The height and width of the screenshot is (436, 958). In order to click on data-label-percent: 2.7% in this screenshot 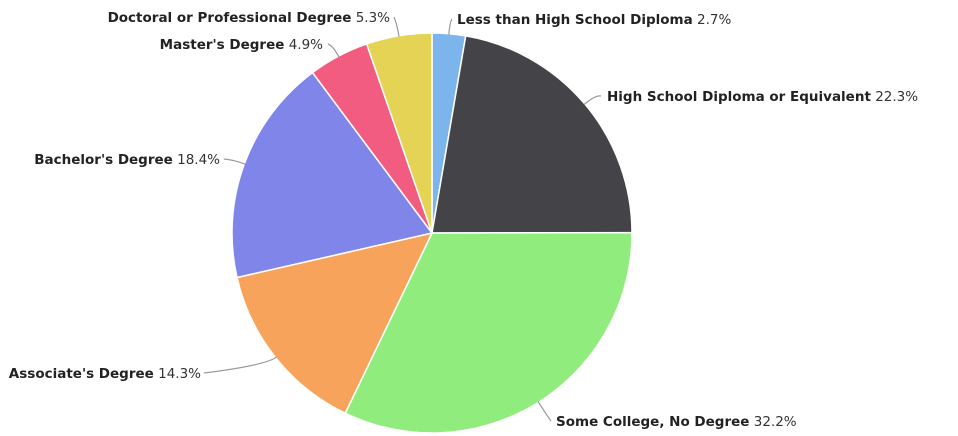, I will do `click(714, 20)`.